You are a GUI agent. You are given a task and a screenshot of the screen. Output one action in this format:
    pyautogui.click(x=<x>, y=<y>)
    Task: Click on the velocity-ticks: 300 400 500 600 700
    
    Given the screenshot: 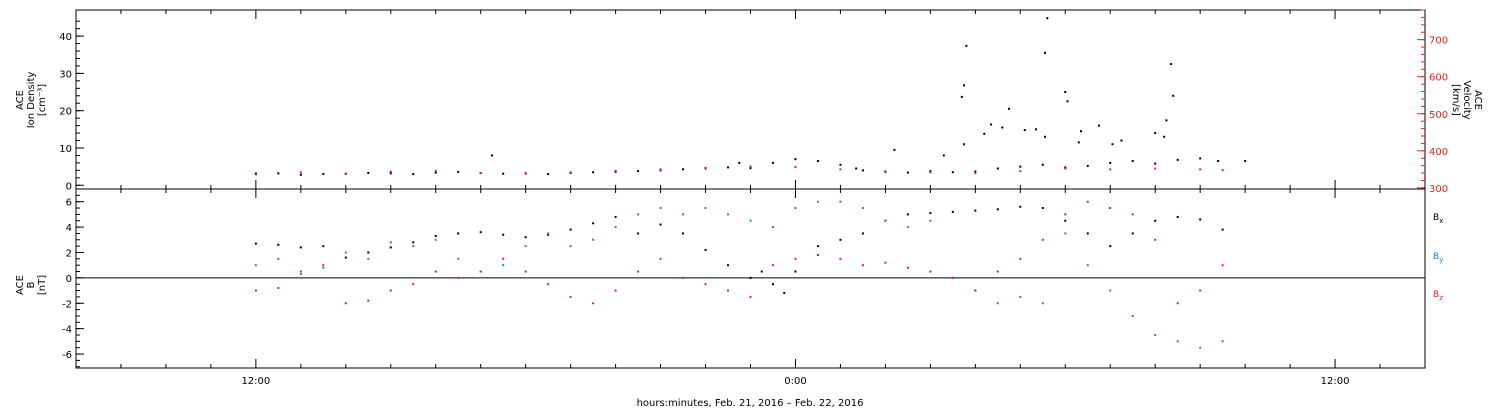 What is the action you would take?
    pyautogui.click(x=1432, y=102)
    